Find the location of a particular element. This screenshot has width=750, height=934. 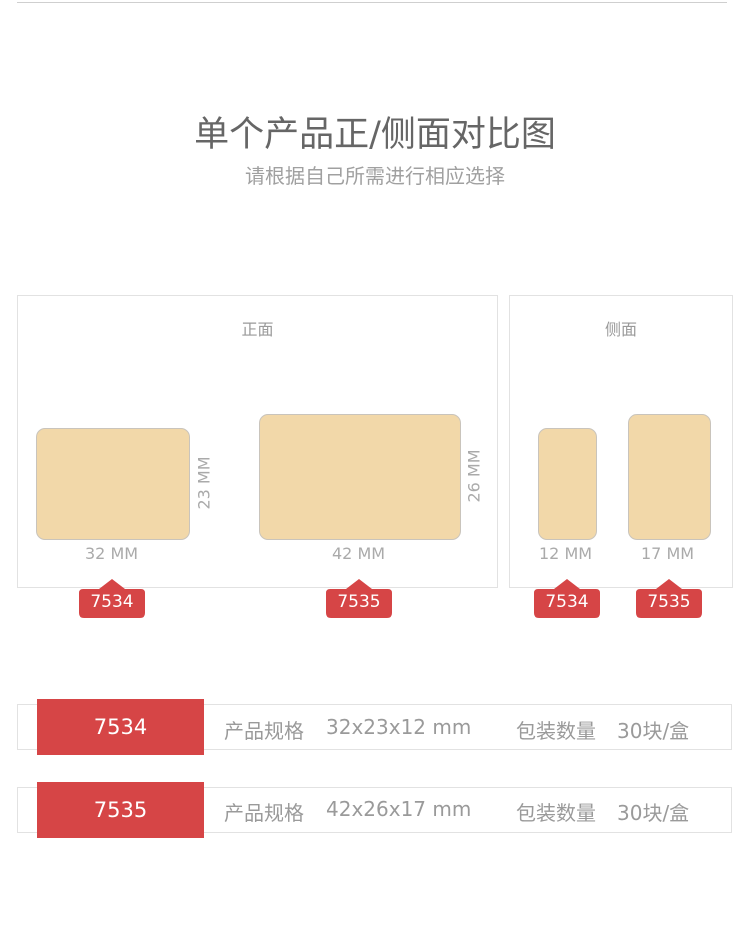

height-label: 23 MM is located at coordinates (204, 483).